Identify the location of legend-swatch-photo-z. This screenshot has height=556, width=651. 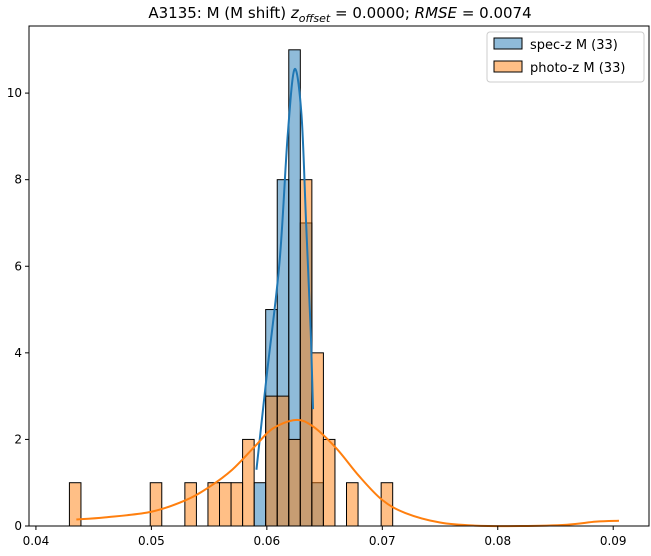
(508, 66).